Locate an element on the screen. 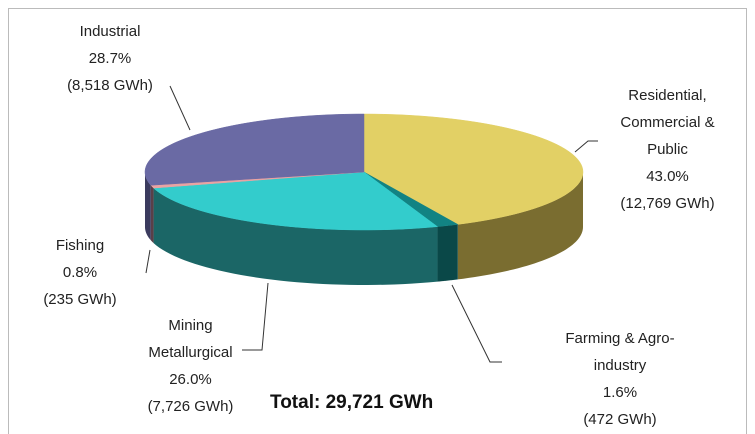 The image size is (755, 434). category-label: Farming & Agro-industry is located at coordinates (620, 352).